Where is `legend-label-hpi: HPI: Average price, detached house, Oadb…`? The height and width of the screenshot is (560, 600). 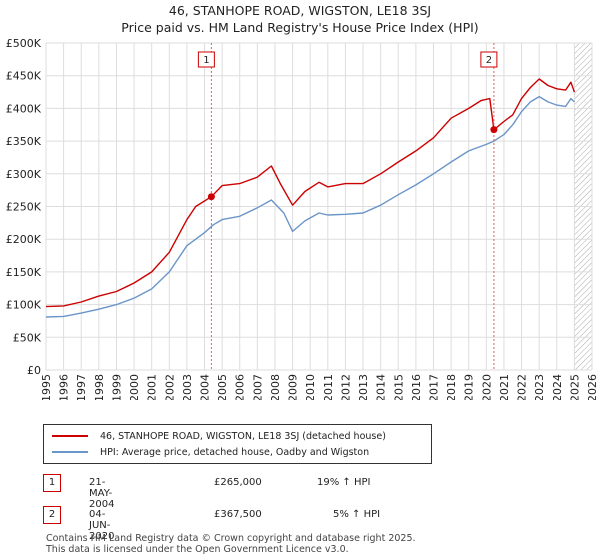
legend-label-hpi: HPI: Average price, detached house, Oadb… is located at coordinates (235, 452).